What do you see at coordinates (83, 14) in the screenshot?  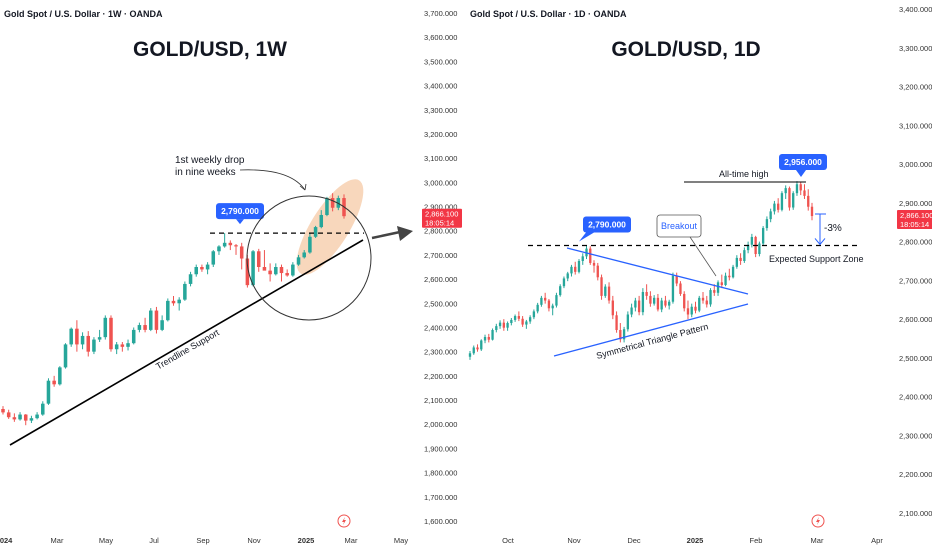 I see `weekly-chart-source: Gold Spot / U.S. Dollar · 1W · OANDA` at bounding box center [83, 14].